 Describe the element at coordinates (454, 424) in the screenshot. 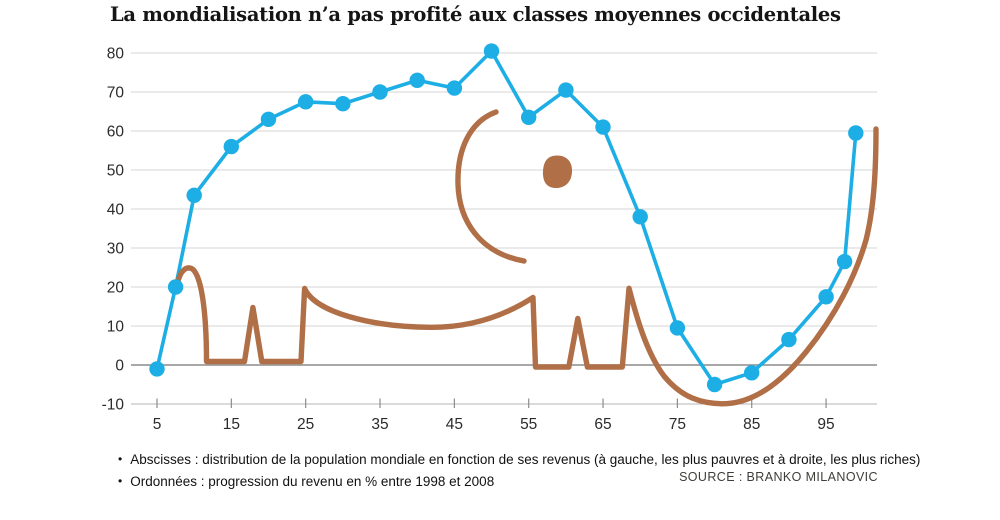

I see `svg-text: 45` at that location.